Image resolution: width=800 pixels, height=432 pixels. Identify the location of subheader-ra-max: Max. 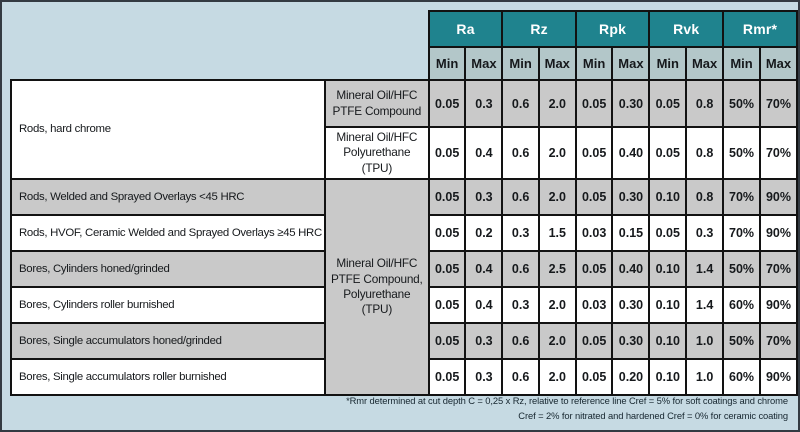
(484, 63).